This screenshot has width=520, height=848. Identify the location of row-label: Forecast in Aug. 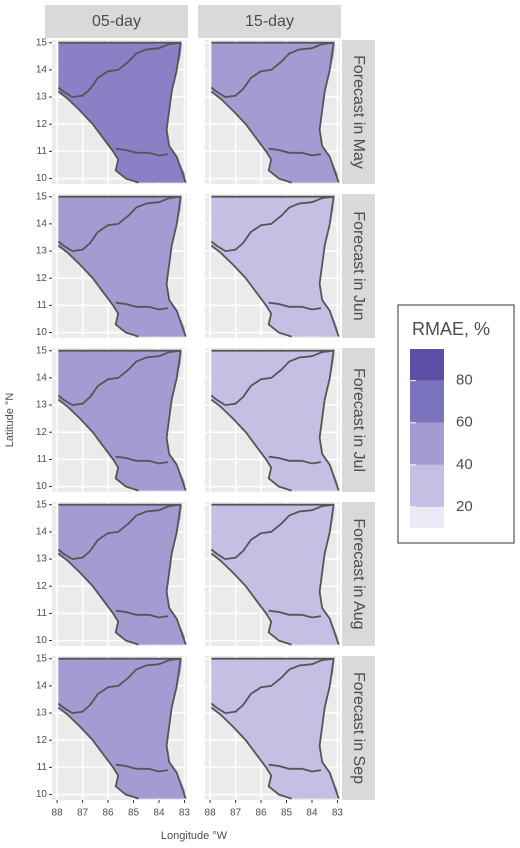
(358, 573).